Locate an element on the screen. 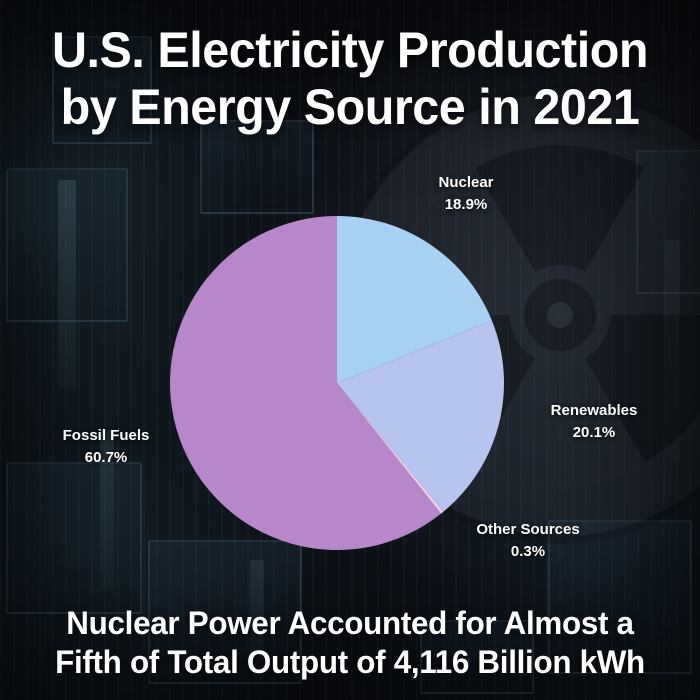 This screenshot has height=700, width=700. pie-slice-renewables is located at coordinates (420, 416).